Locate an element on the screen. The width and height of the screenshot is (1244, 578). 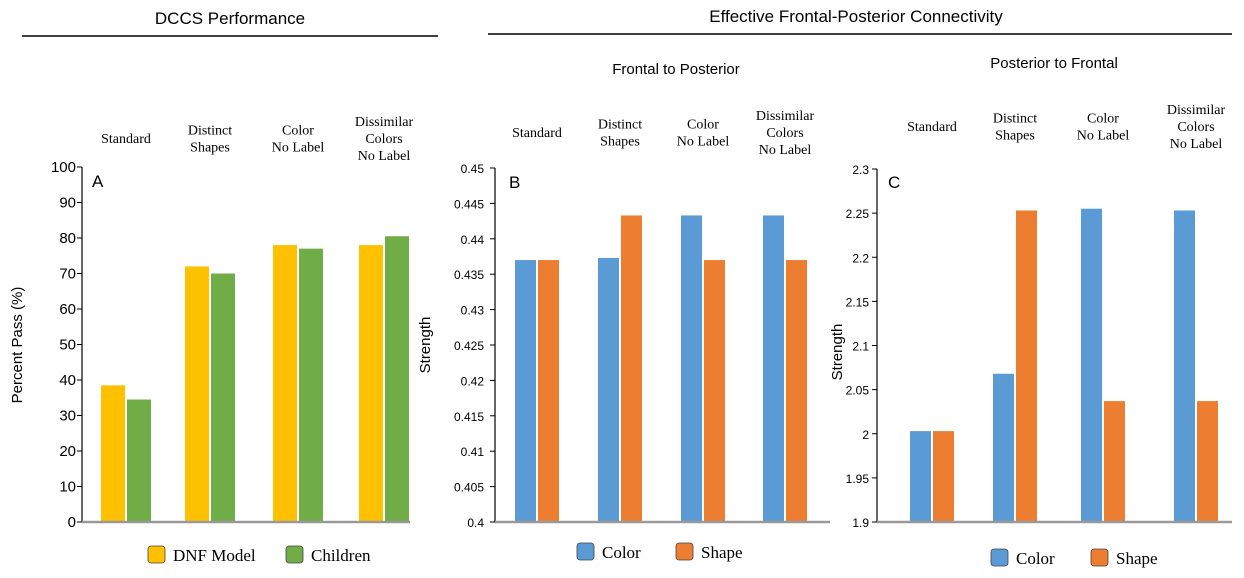
category-label-C-0-0: Standard is located at coordinates (932, 127).